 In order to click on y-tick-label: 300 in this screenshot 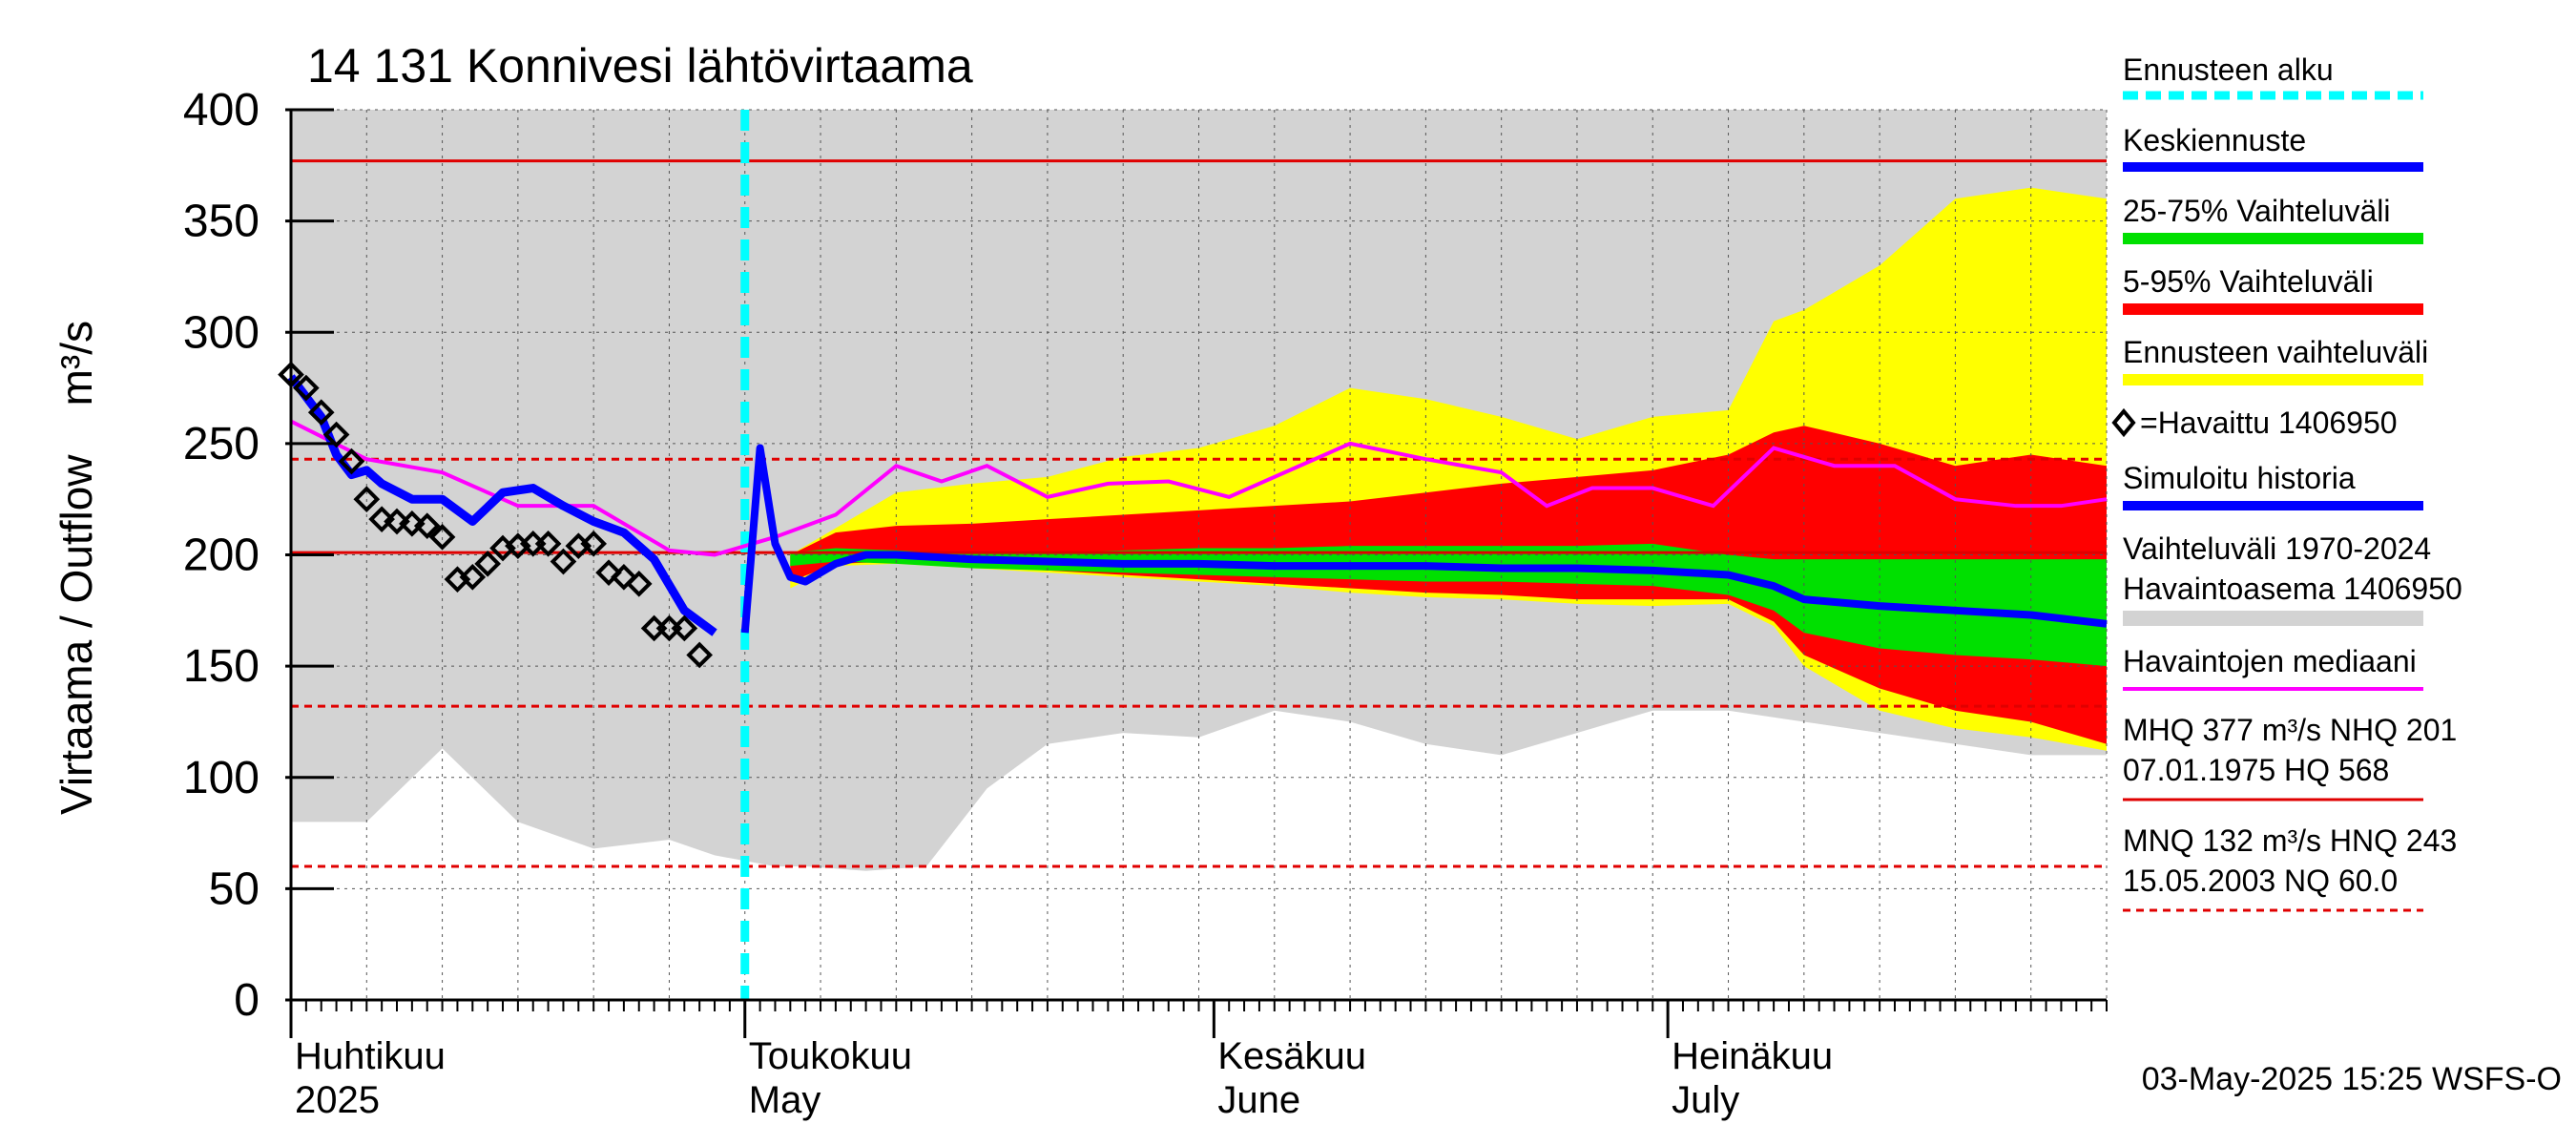, I will do `click(221, 332)`.